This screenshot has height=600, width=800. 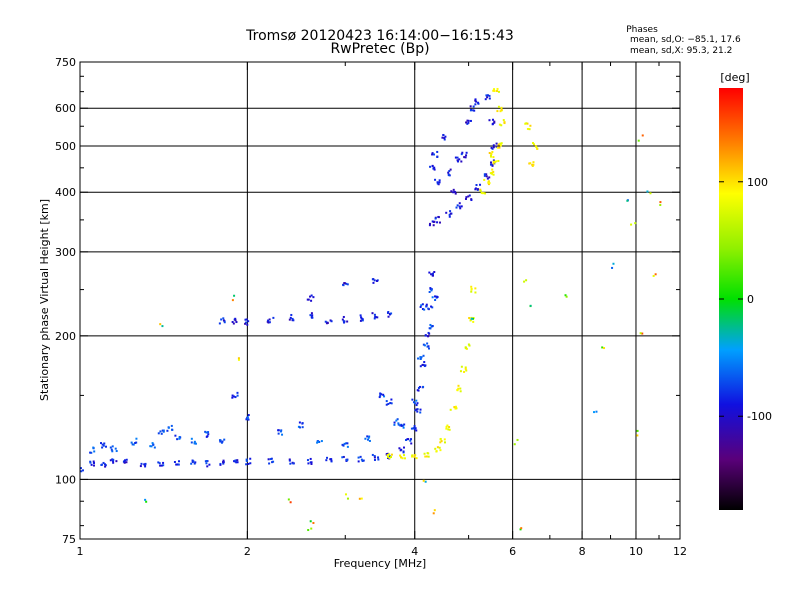 What do you see at coordinates (636, 551) in the screenshot?
I see `x-tick-label: 10` at bounding box center [636, 551].